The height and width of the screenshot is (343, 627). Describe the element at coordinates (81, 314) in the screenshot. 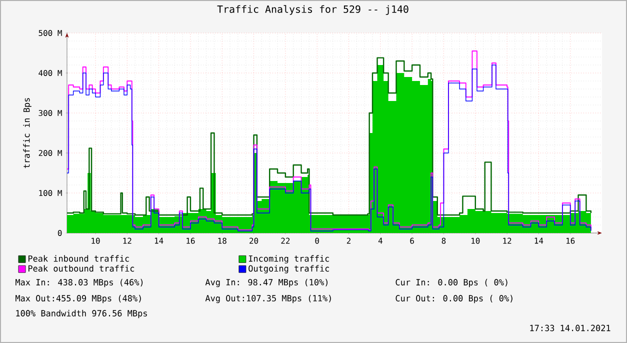

I see `text: 100% Bandwidth 976.56 MBps` at that location.